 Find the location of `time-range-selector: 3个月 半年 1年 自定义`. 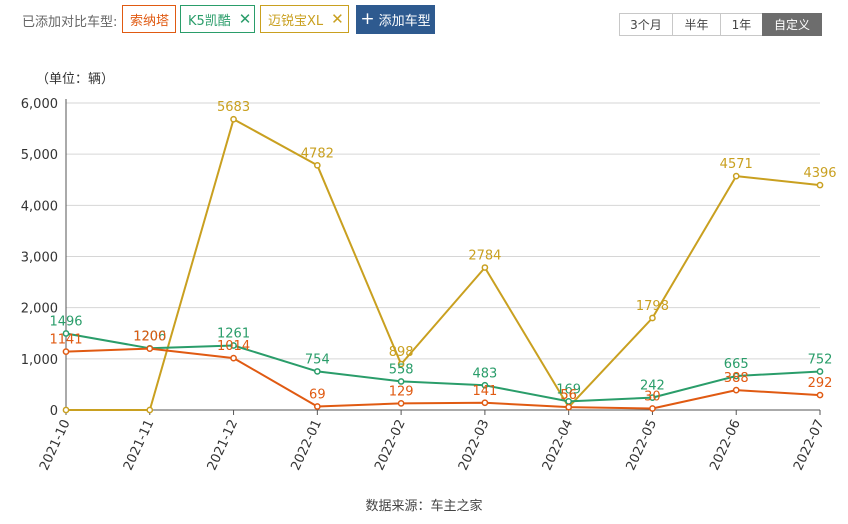

time-range-selector: 3个月 半年 1年 自定义 is located at coordinates (720, 24).